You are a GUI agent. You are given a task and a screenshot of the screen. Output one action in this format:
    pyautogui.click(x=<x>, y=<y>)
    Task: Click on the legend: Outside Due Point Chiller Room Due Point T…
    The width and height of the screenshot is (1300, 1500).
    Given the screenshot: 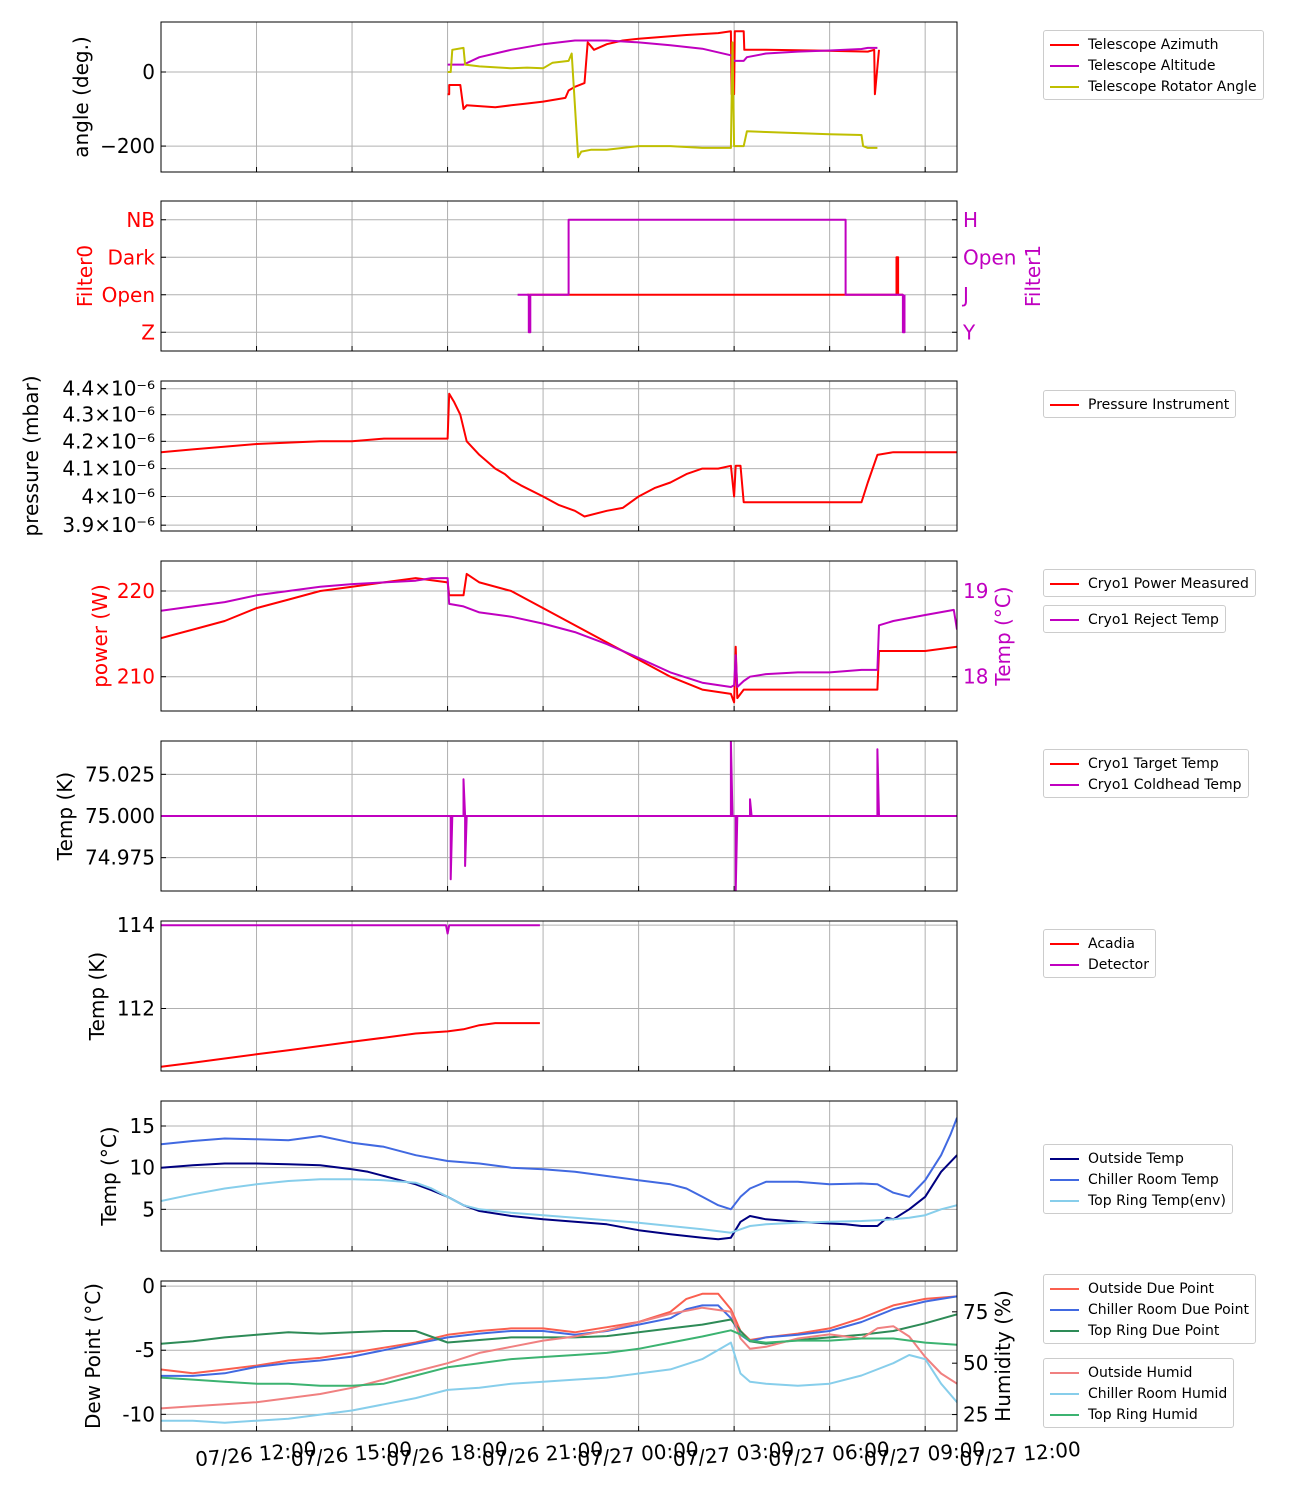 What is the action you would take?
    pyautogui.click(x=1149, y=1309)
    